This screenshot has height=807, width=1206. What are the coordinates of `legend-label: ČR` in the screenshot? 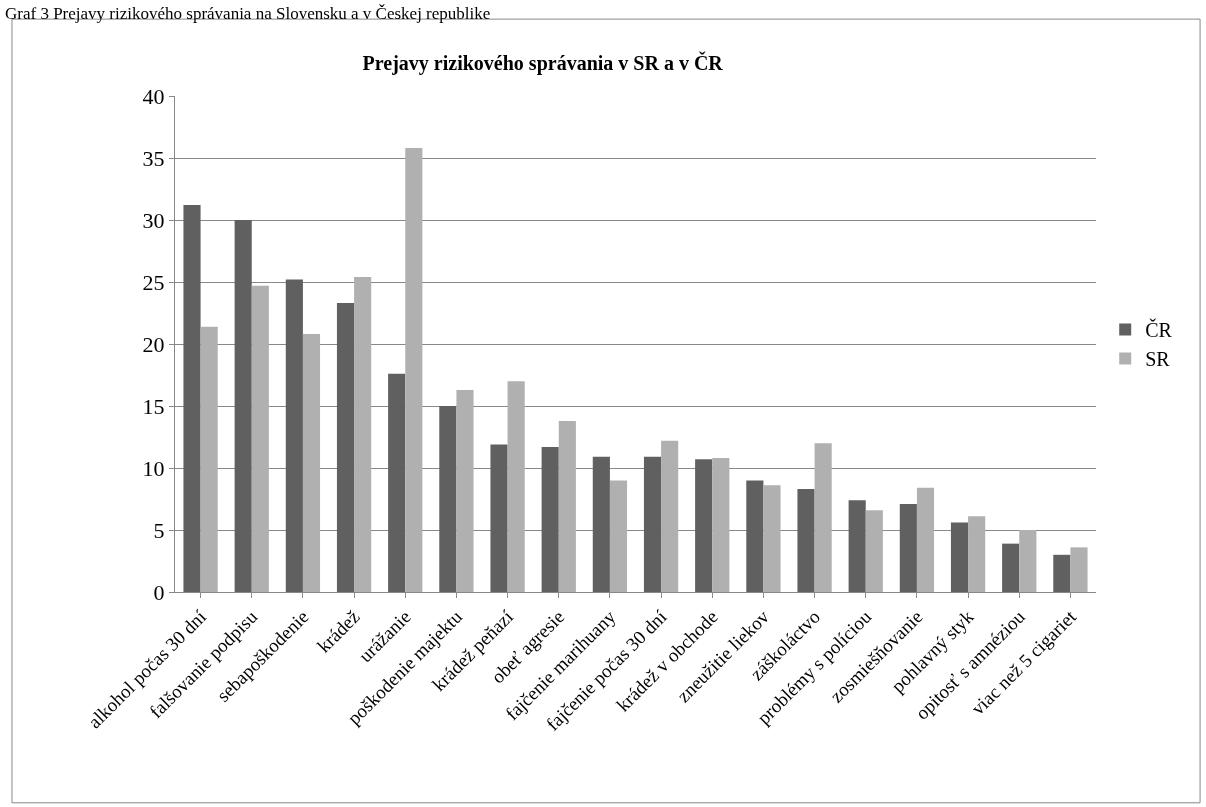 It's located at (1159, 330).